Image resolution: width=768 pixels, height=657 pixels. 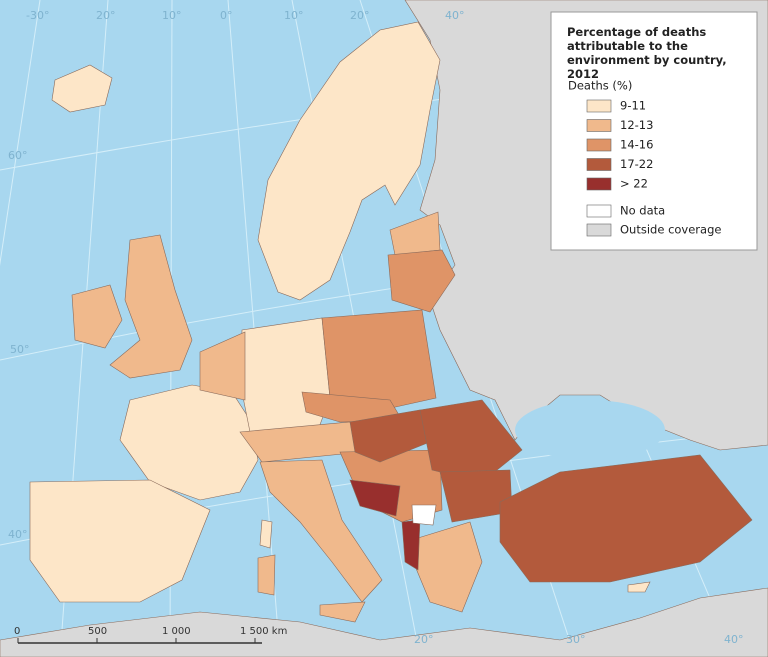 I want to click on graticule-label: 0°, so click(x=226, y=15).